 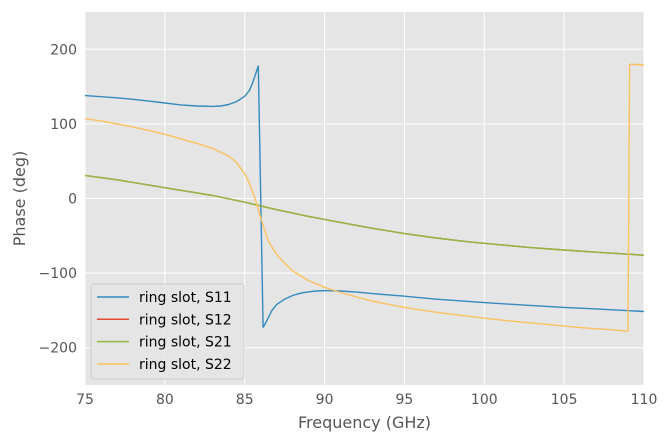 What do you see at coordinates (366, 400) in the screenshot?
I see `x-tick-labels: 75 80 85 90 95 100 105 110` at bounding box center [366, 400].